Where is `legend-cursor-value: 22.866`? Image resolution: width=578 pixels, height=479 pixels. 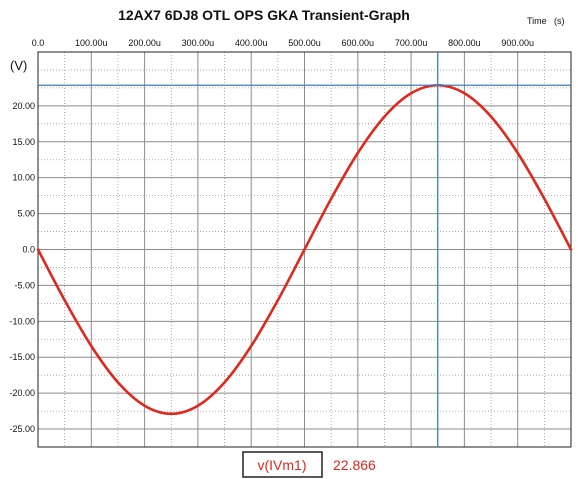
legend-cursor-value: 22.866 is located at coordinates (354, 465).